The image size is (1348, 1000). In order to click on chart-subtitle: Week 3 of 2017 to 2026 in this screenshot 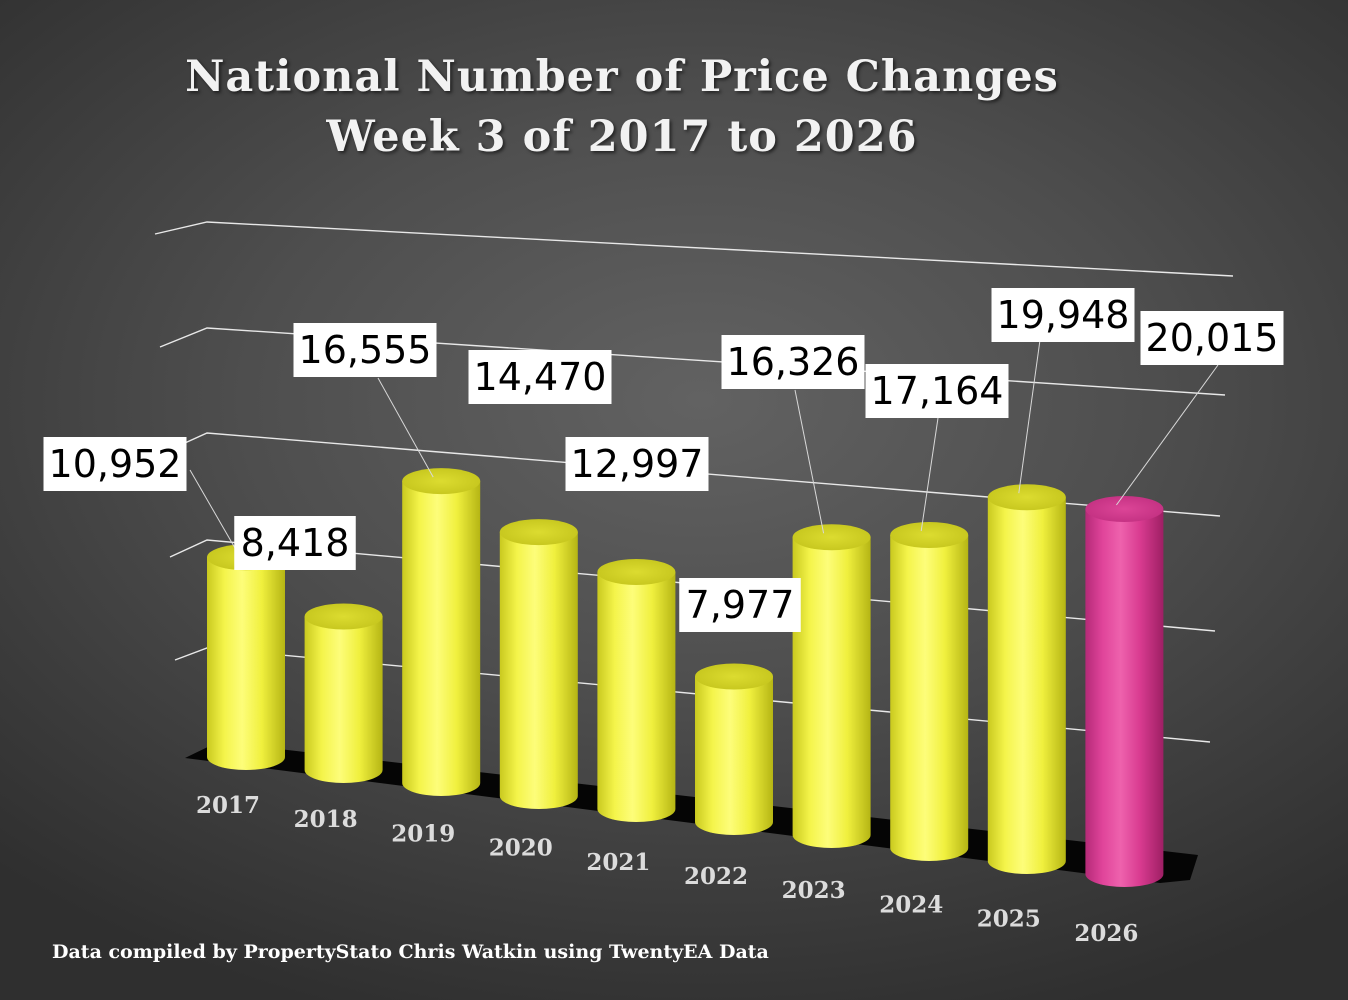, I will do `click(622, 137)`.